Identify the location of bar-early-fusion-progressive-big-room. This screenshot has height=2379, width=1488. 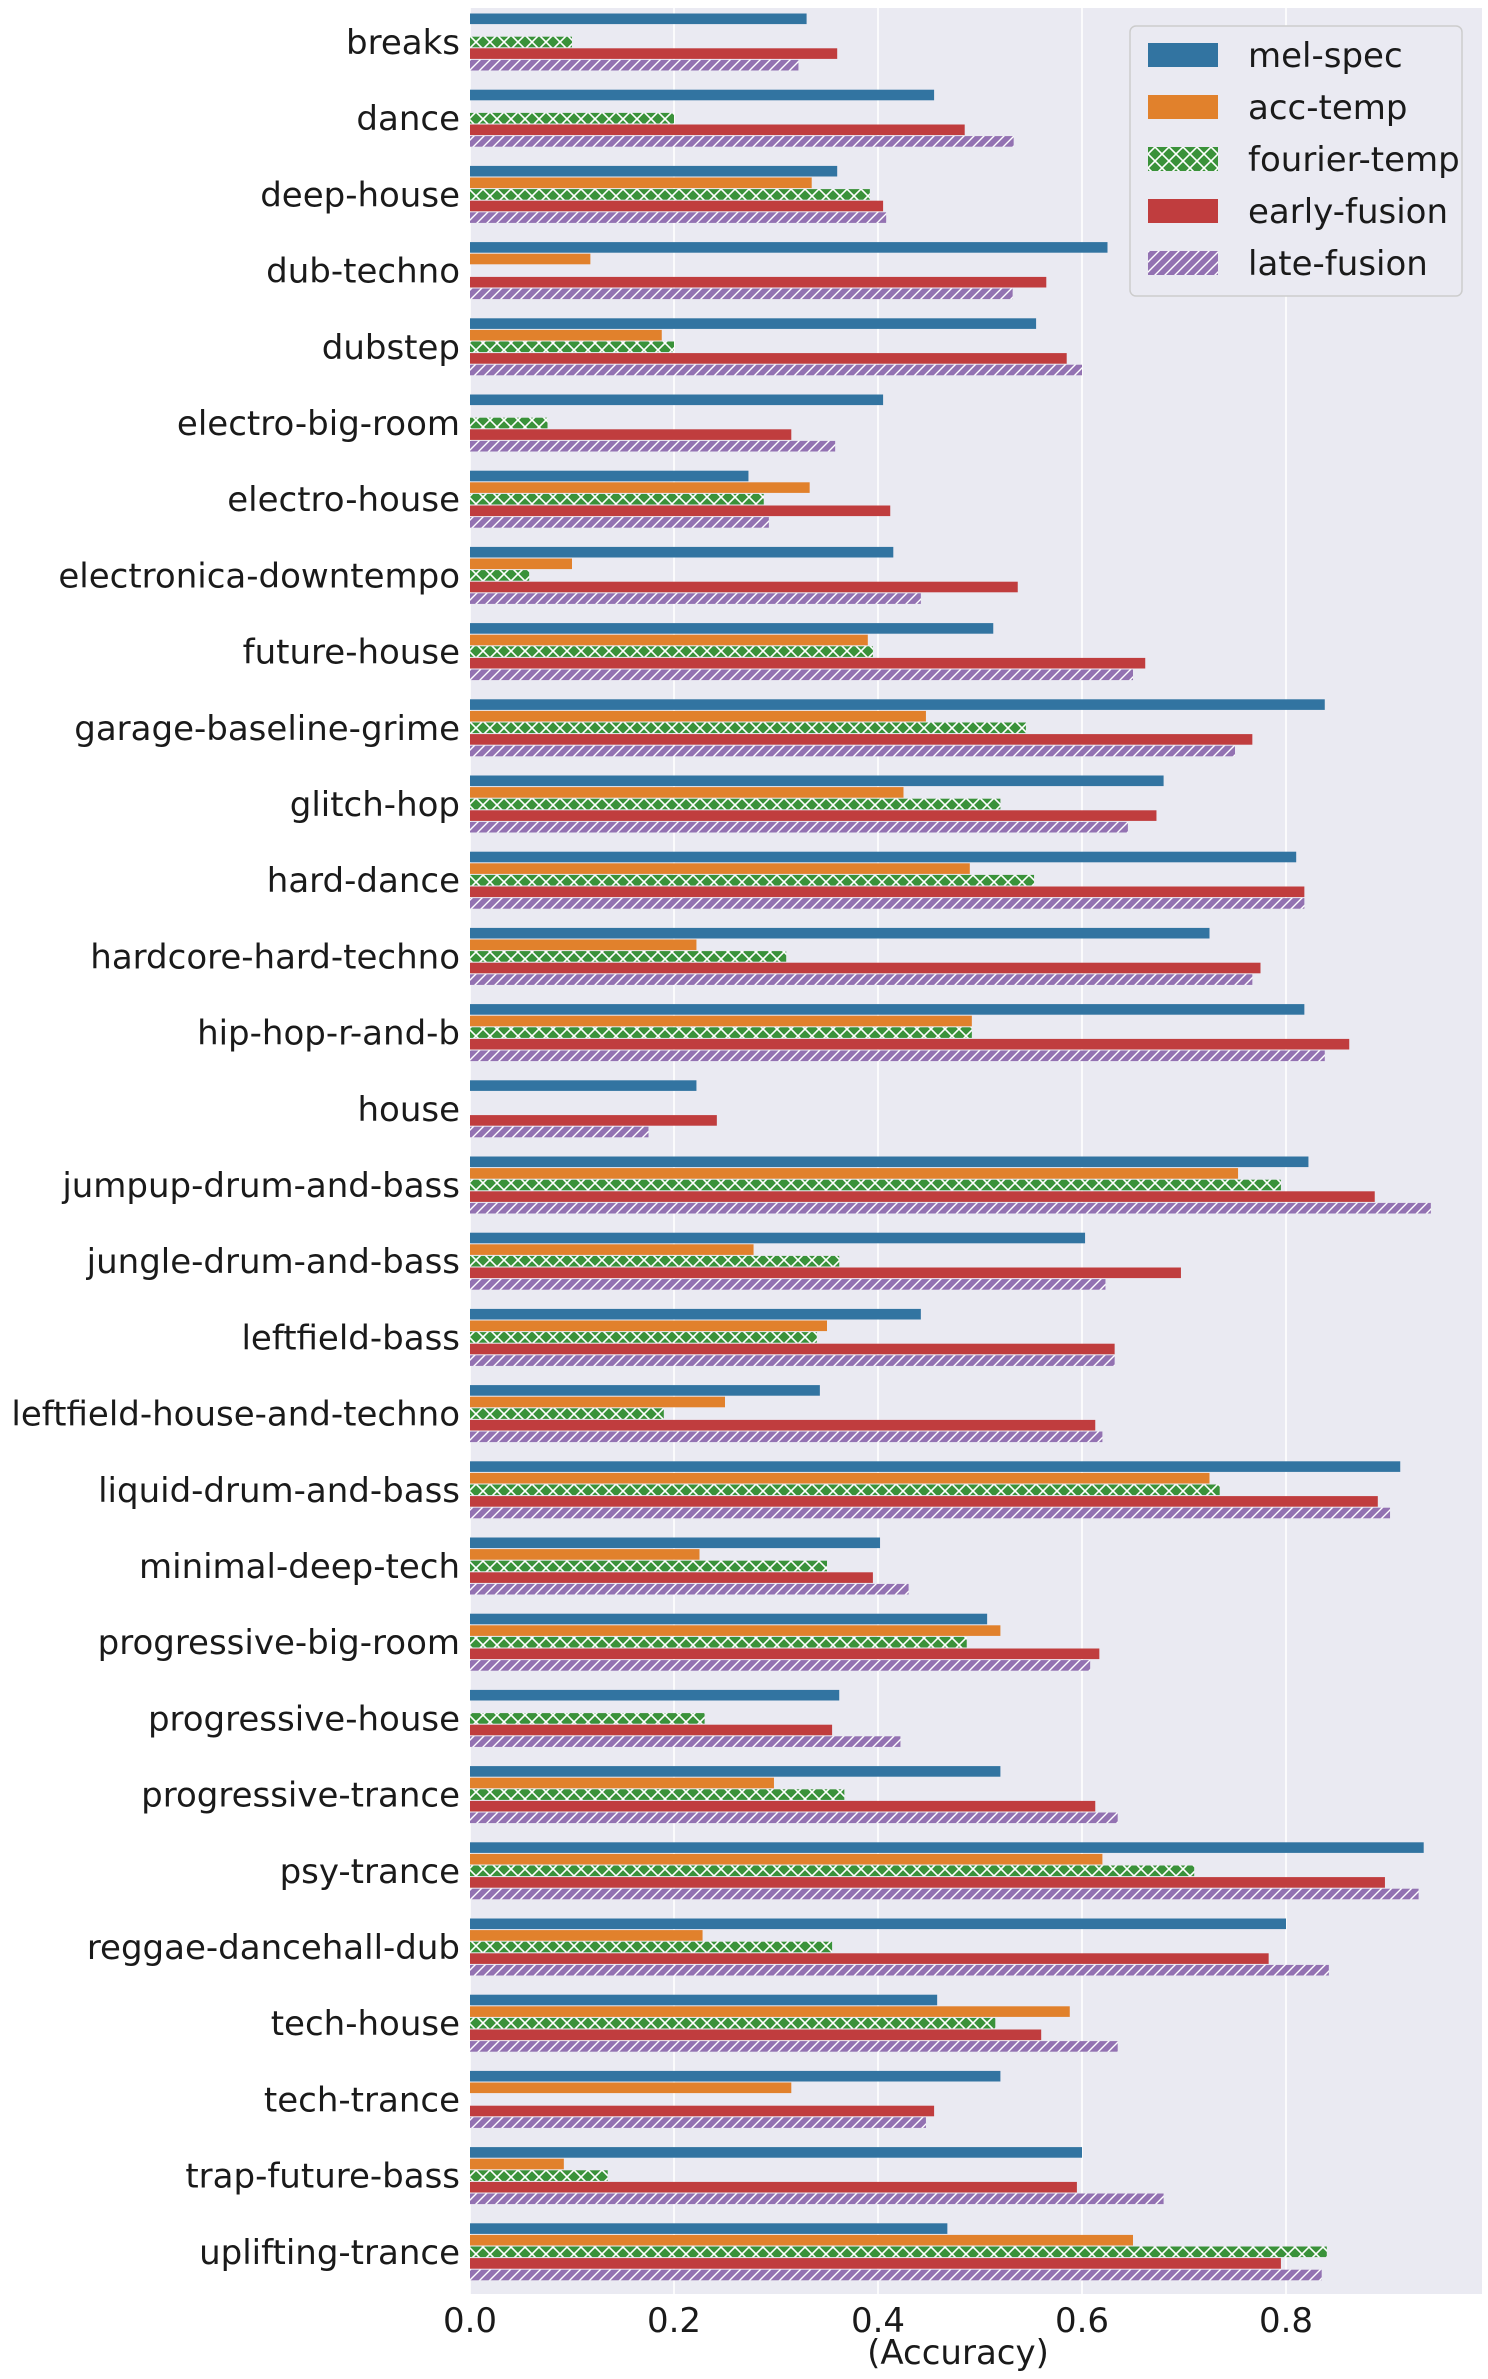
(785, 1654).